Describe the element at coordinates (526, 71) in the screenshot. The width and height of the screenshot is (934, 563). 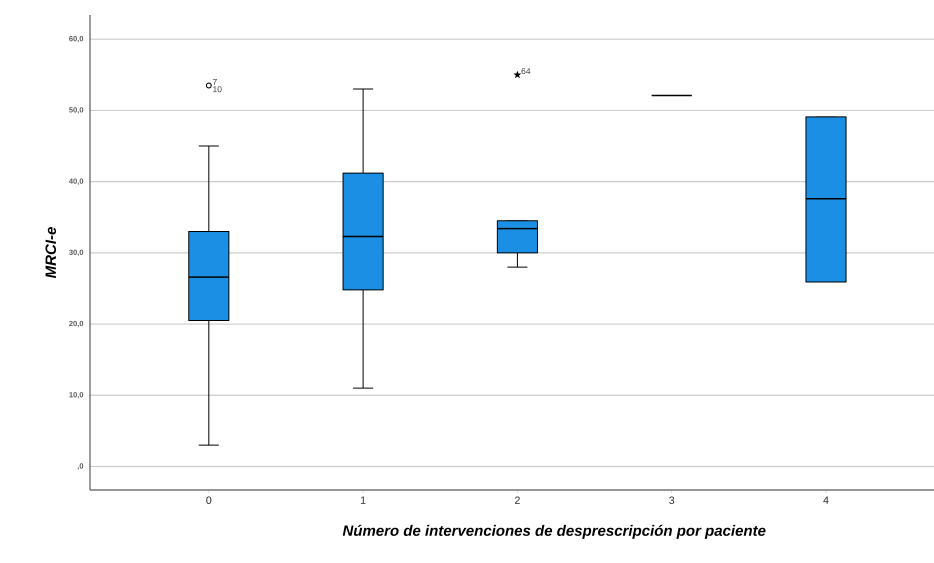
I see `annotation: 64` at that location.